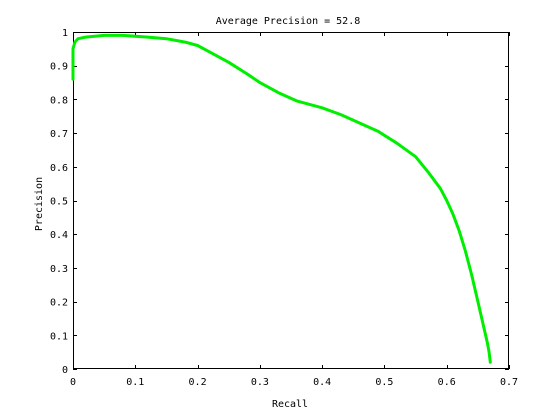  Describe the element at coordinates (384, 382) in the screenshot. I see `x-tick-label: 0.5` at that location.